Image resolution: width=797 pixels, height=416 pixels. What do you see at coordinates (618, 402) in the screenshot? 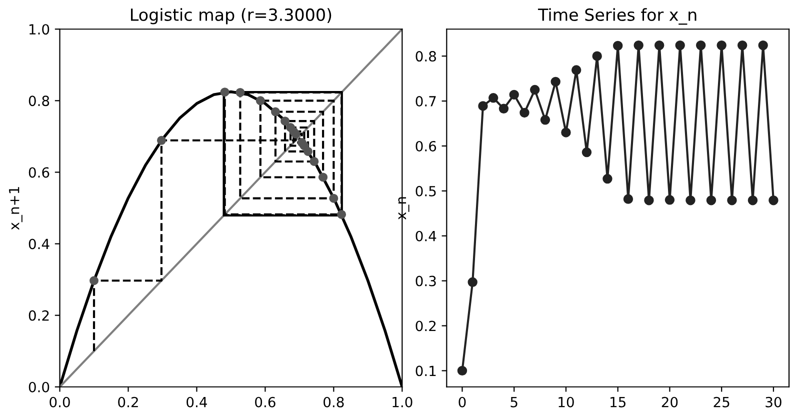
I see `x-tick-label: 15` at bounding box center [618, 402].